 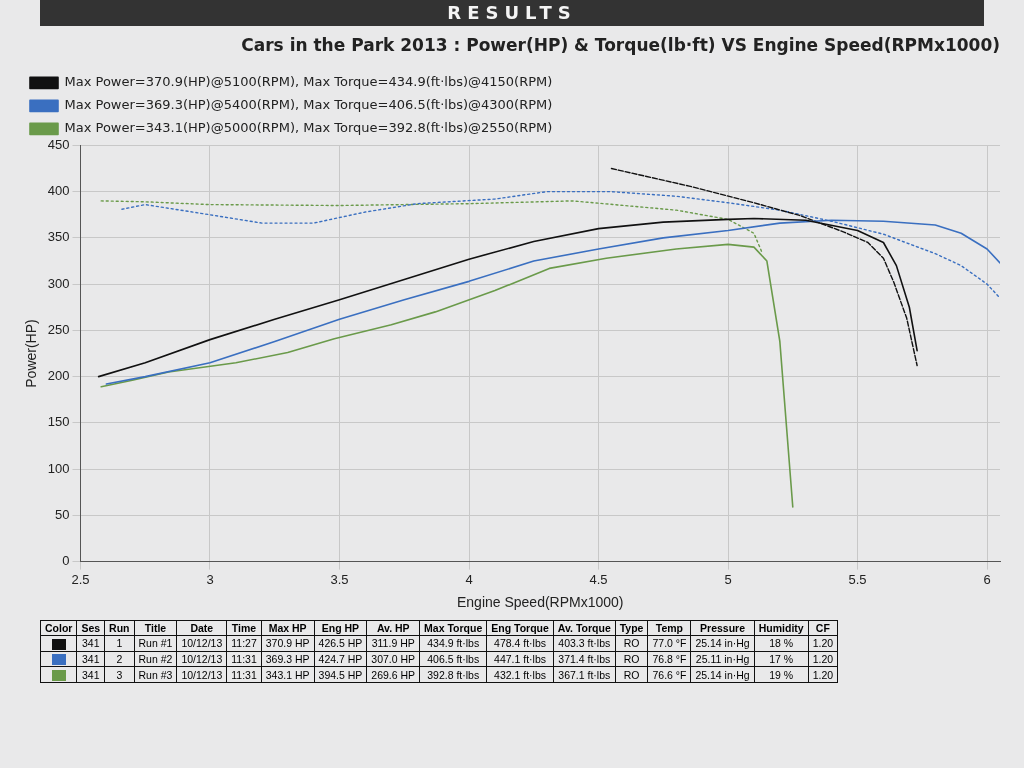 What do you see at coordinates (598, 579) in the screenshot?
I see `x-tick-label: 4.5` at bounding box center [598, 579].